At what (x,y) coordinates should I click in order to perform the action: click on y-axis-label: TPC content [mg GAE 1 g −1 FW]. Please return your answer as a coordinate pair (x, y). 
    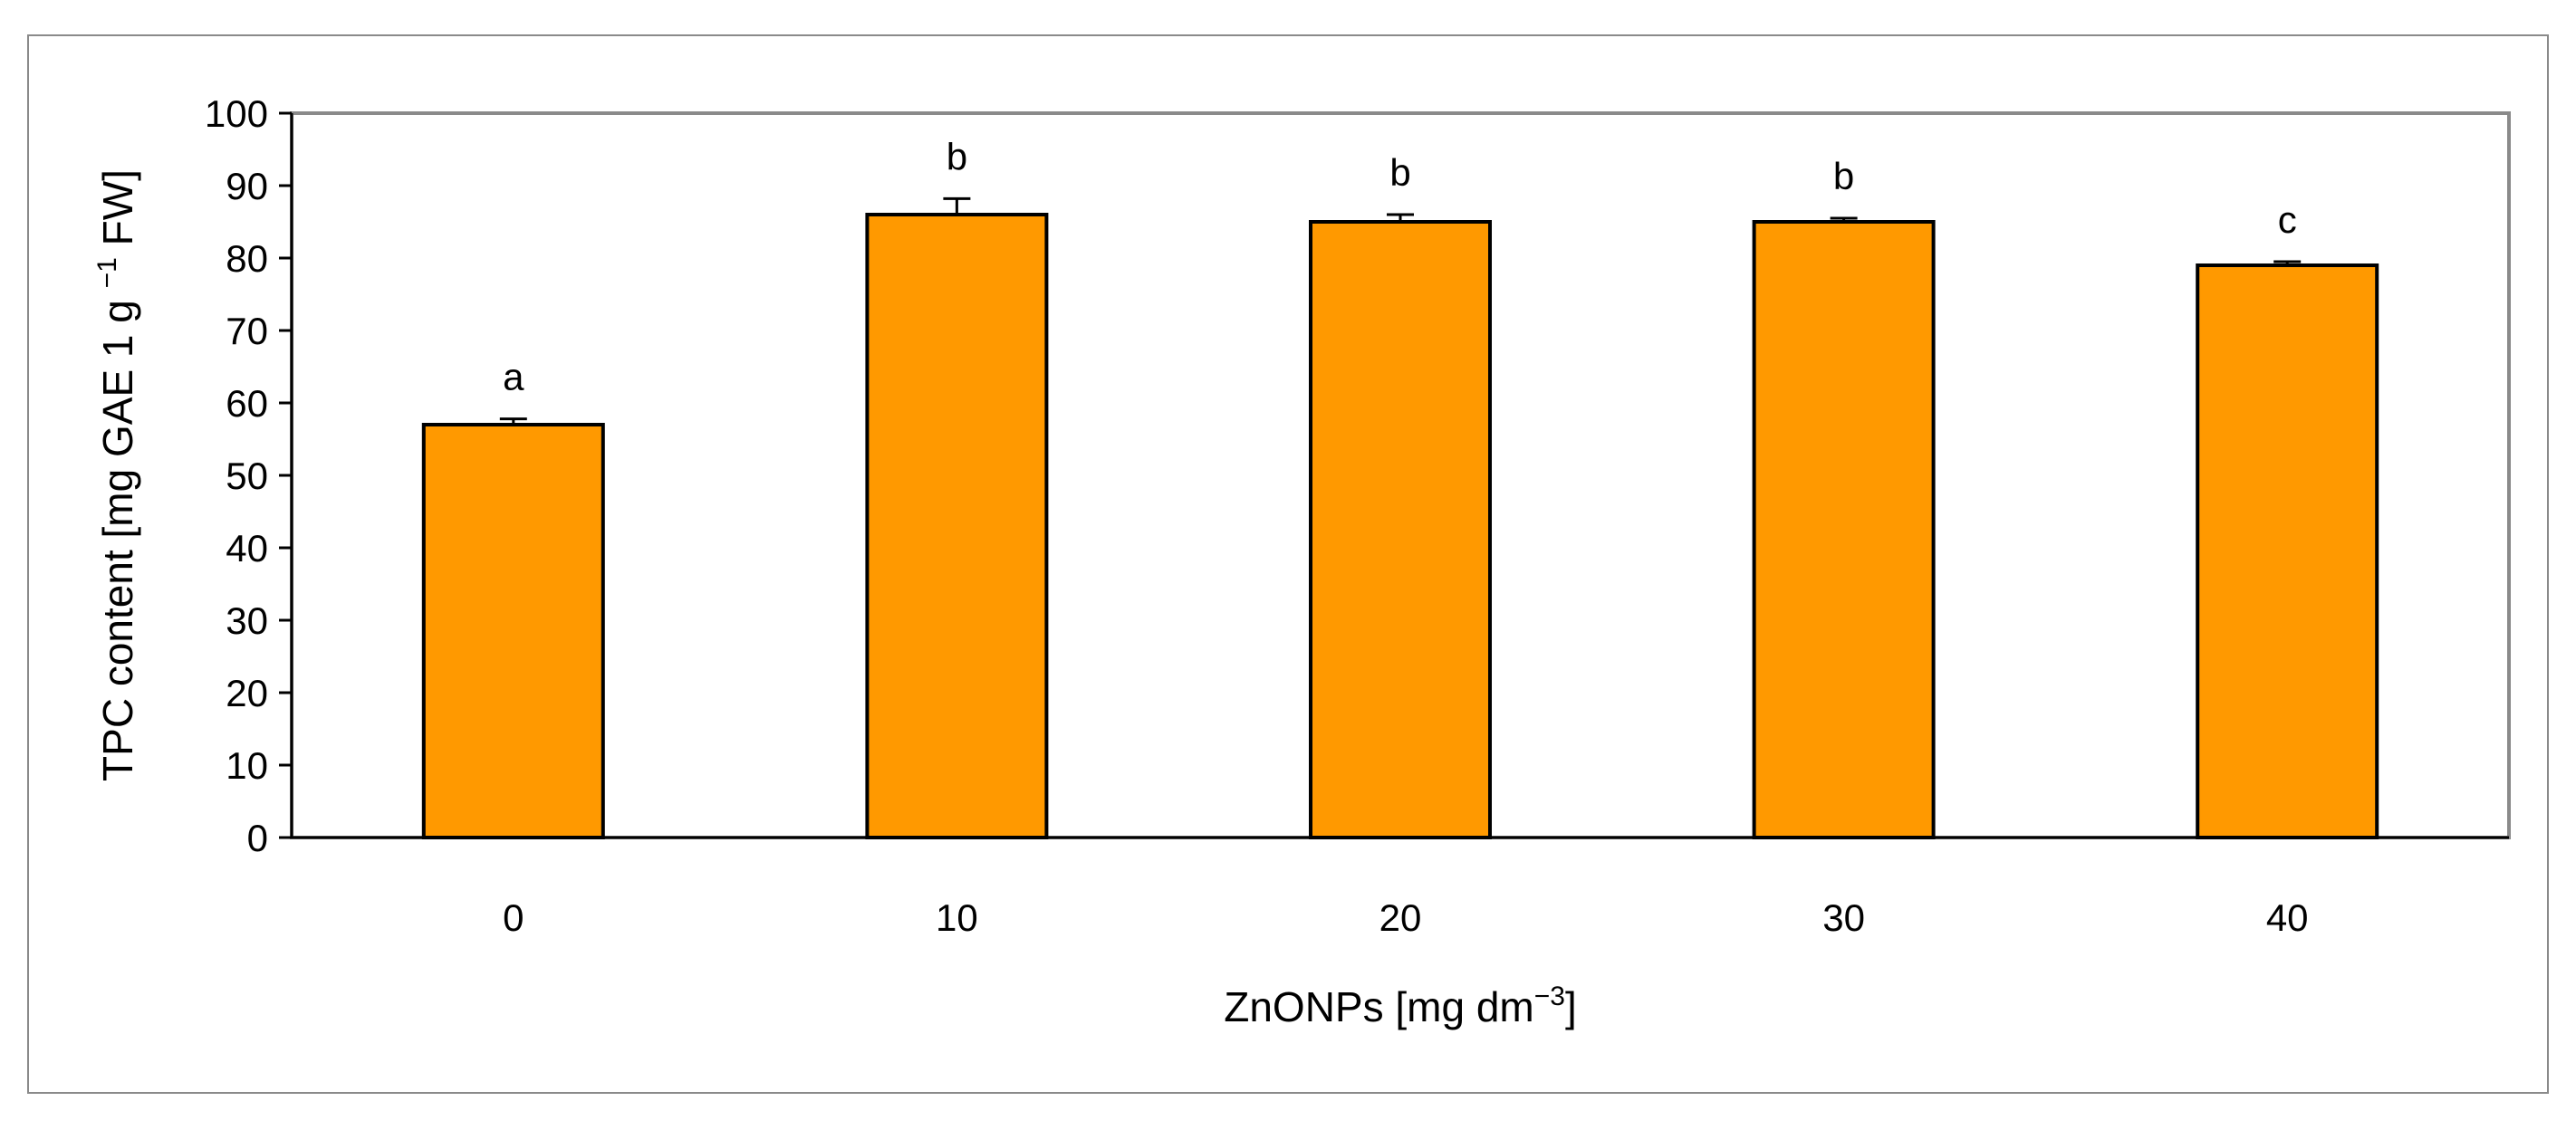
    Looking at the image, I should click on (116, 475).